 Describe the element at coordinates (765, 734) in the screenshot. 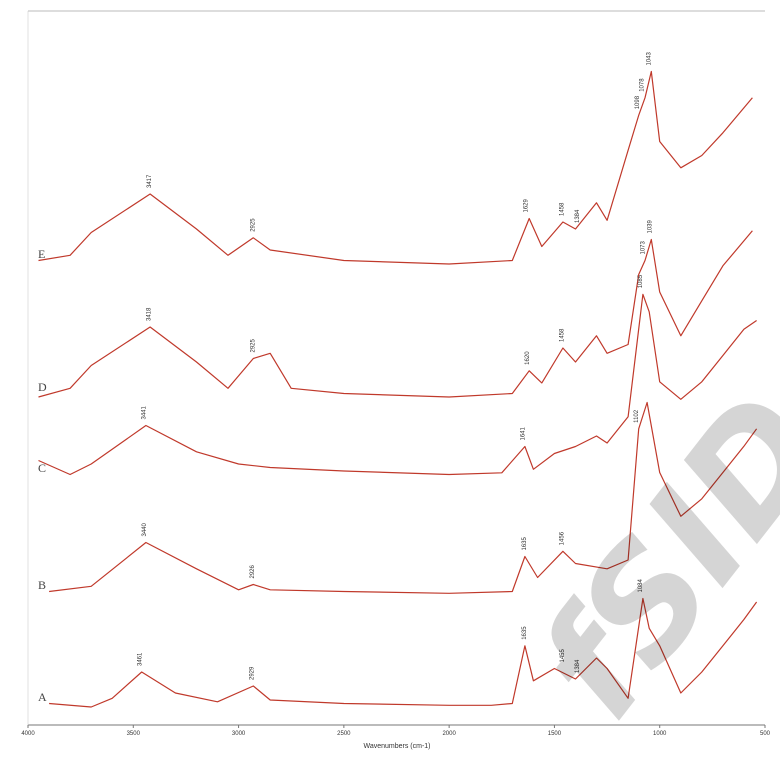

I see `x-tick-label: 500` at that location.